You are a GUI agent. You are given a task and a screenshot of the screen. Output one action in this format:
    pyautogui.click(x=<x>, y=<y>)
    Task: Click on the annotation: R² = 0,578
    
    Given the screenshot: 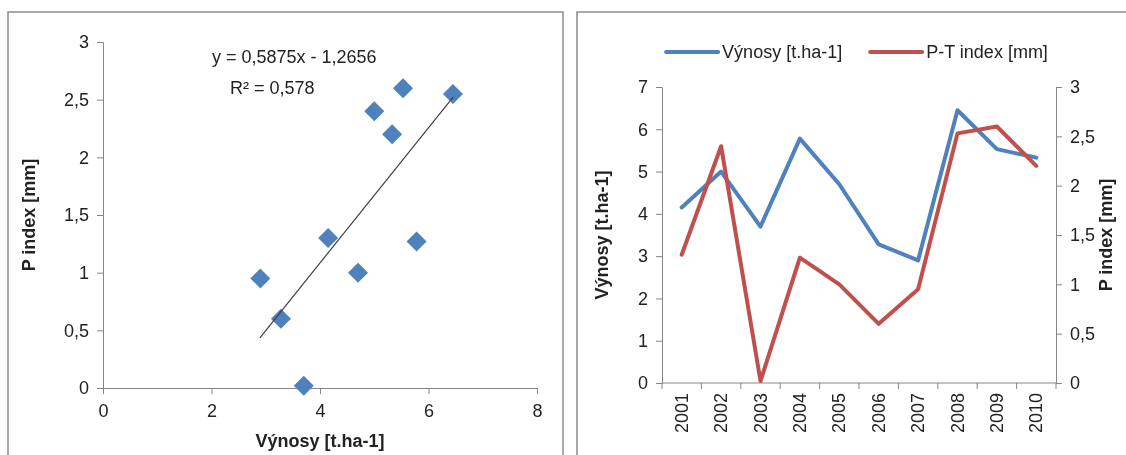 What is the action you would take?
    pyautogui.click(x=272, y=88)
    